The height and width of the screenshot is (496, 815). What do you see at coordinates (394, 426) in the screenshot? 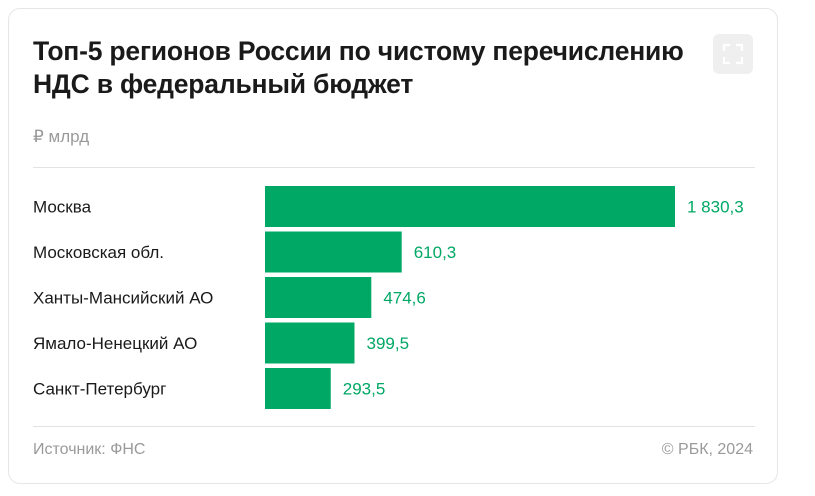
I see `bottom-divider` at bounding box center [394, 426].